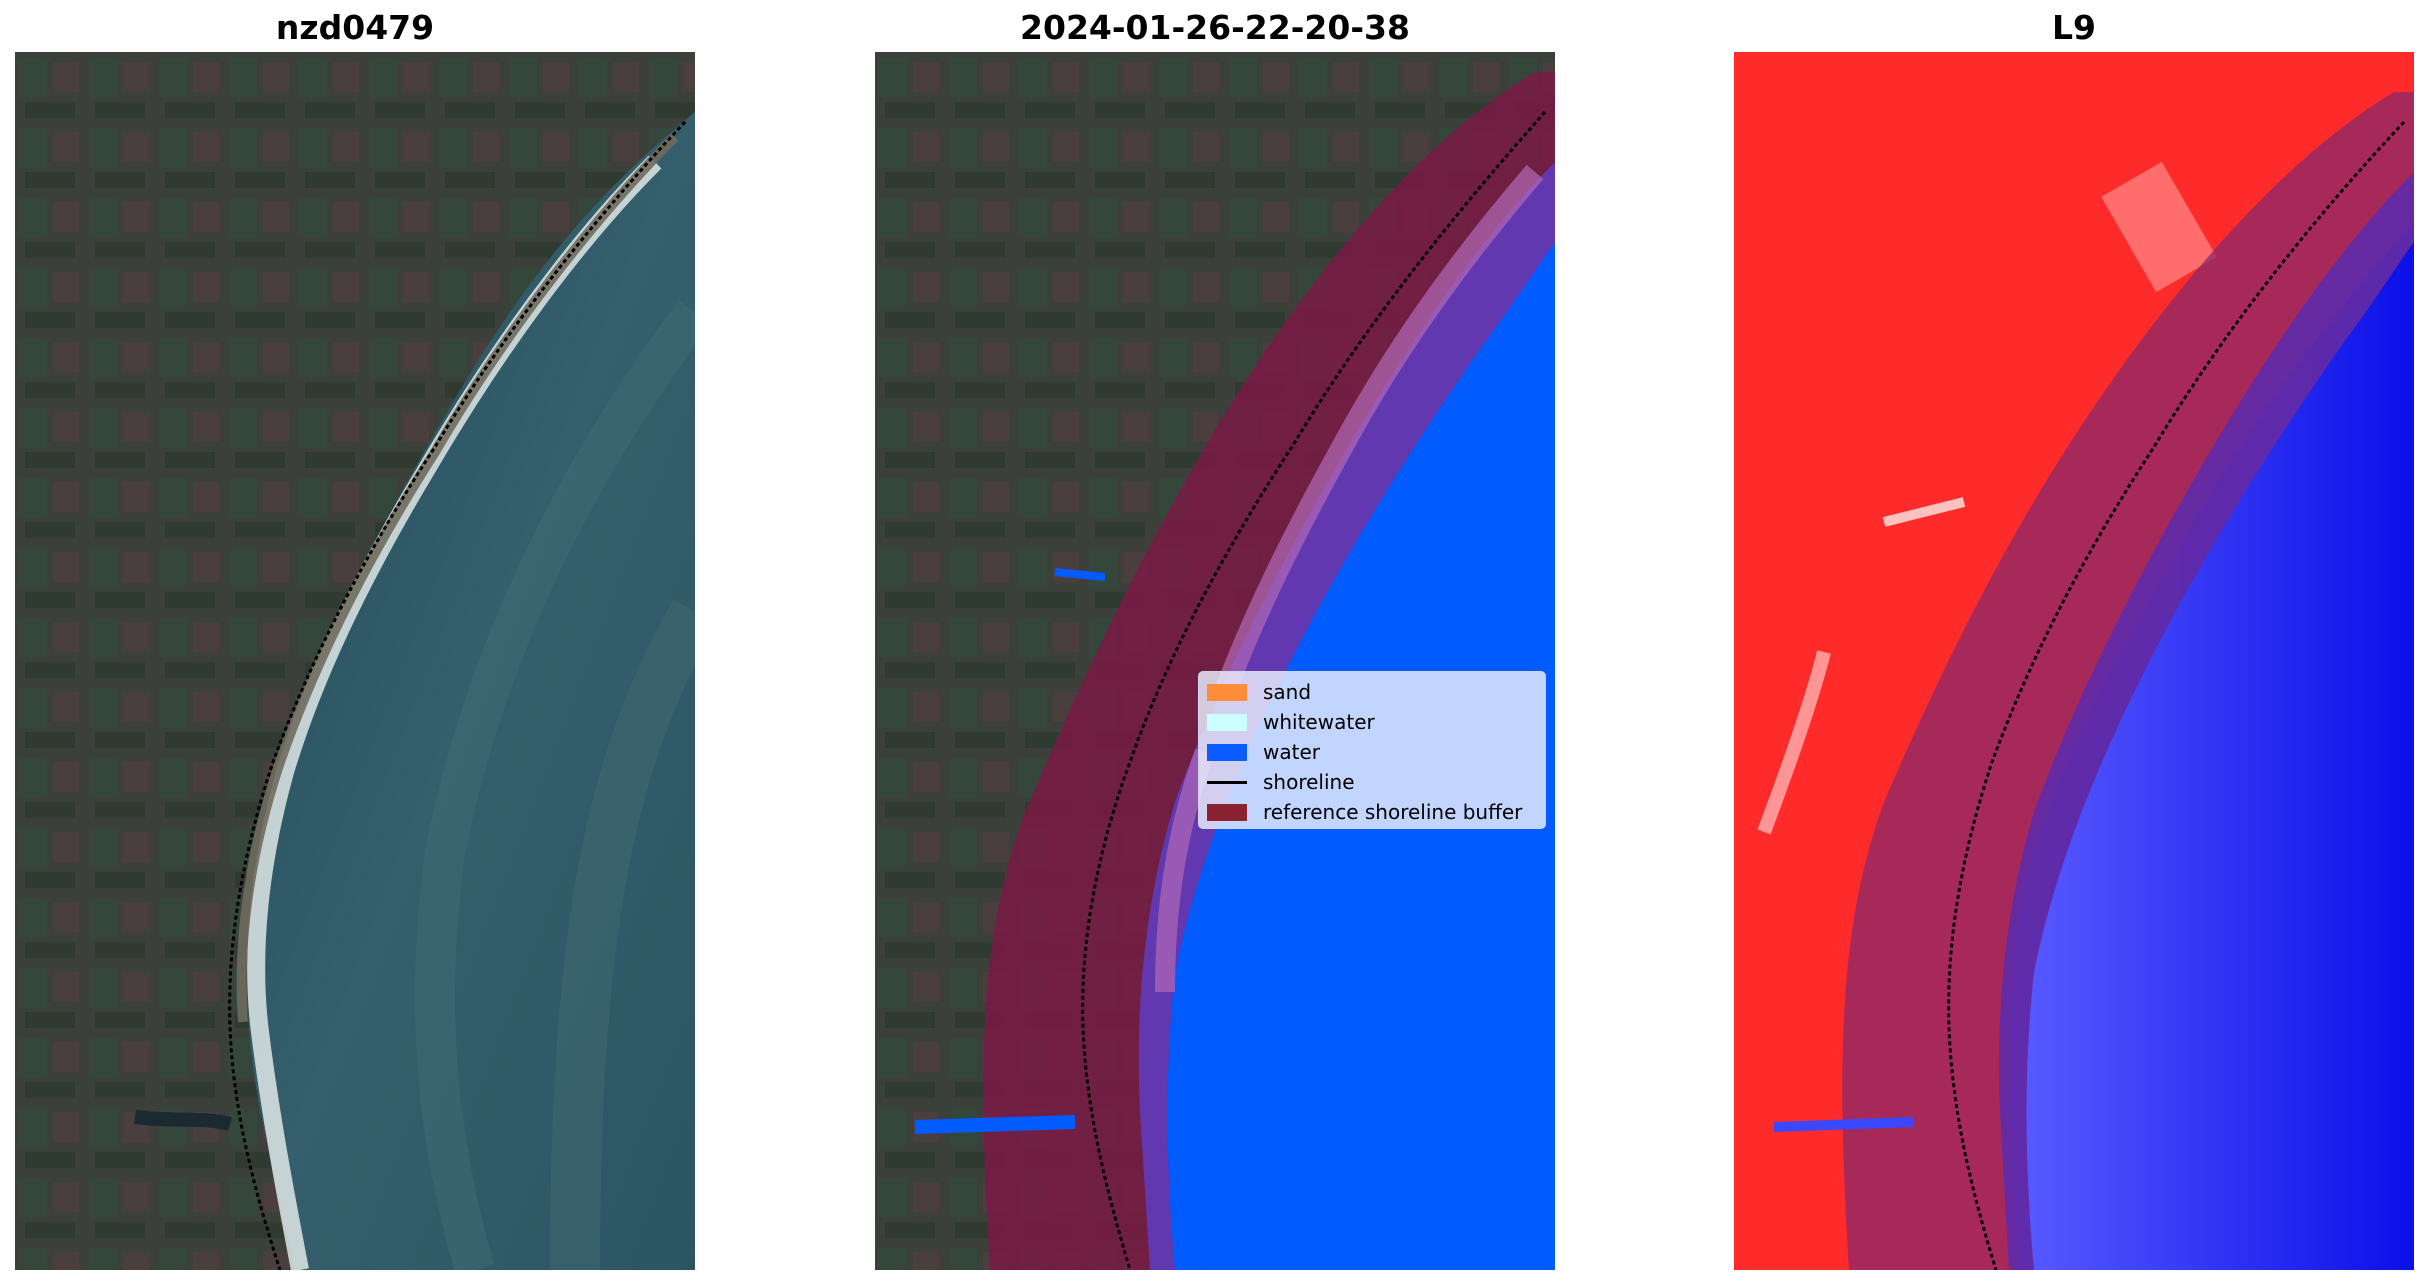 The width and height of the screenshot is (2427, 1283). Describe the element at coordinates (1227, 692) in the screenshot. I see `sand-swatch` at that location.